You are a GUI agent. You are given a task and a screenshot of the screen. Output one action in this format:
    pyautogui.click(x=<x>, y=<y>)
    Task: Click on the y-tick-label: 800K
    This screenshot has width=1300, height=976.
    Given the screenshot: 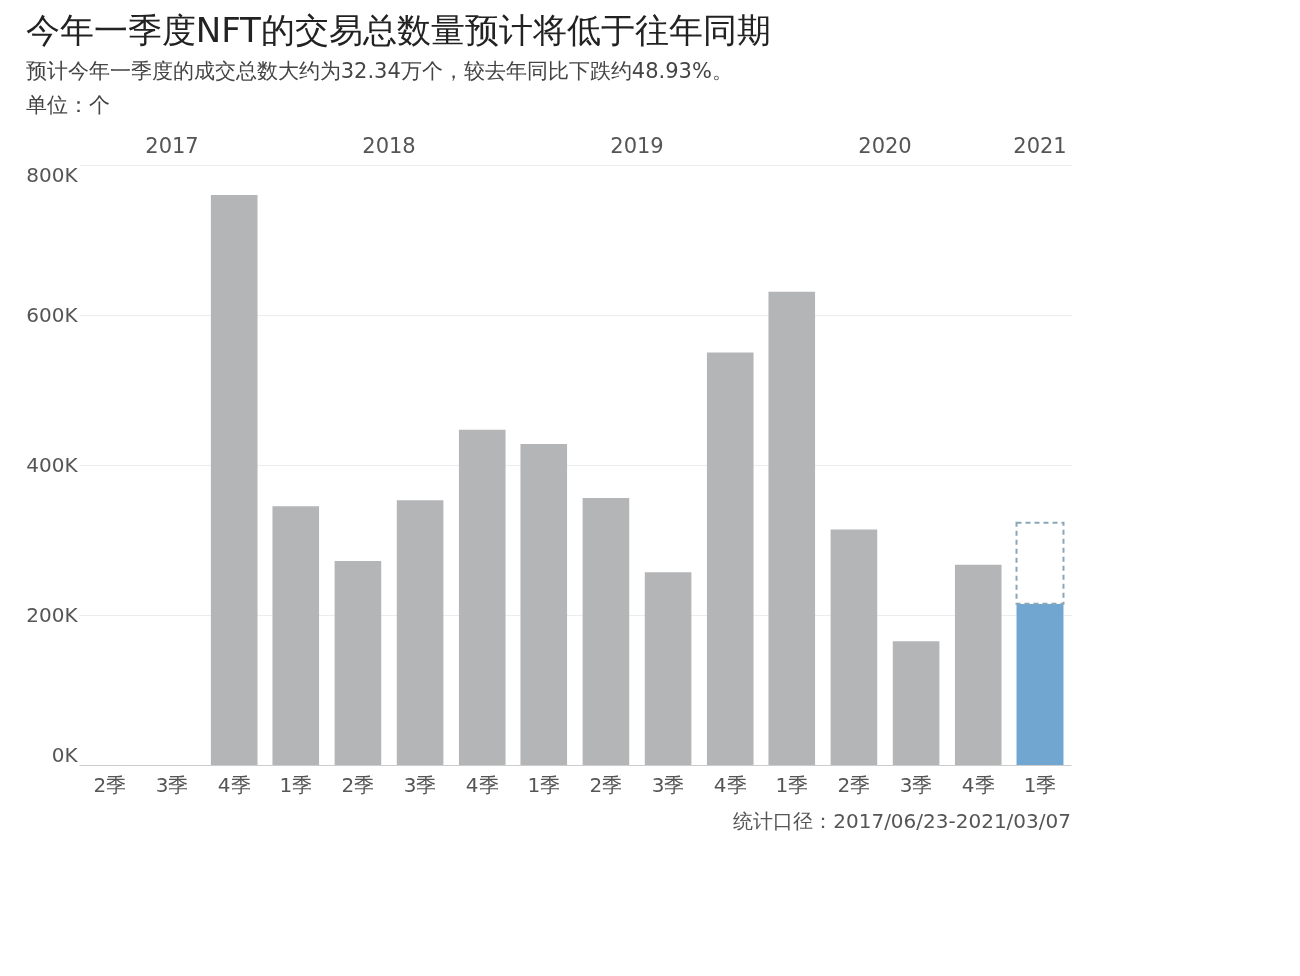 What is the action you would take?
    pyautogui.click(x=52, y=174)
    